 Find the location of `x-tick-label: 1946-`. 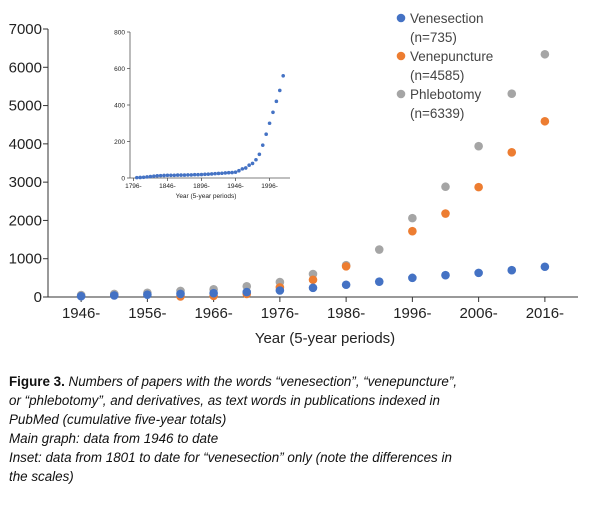

x-tick-label: 1946- is located at coordinates (81, 313).